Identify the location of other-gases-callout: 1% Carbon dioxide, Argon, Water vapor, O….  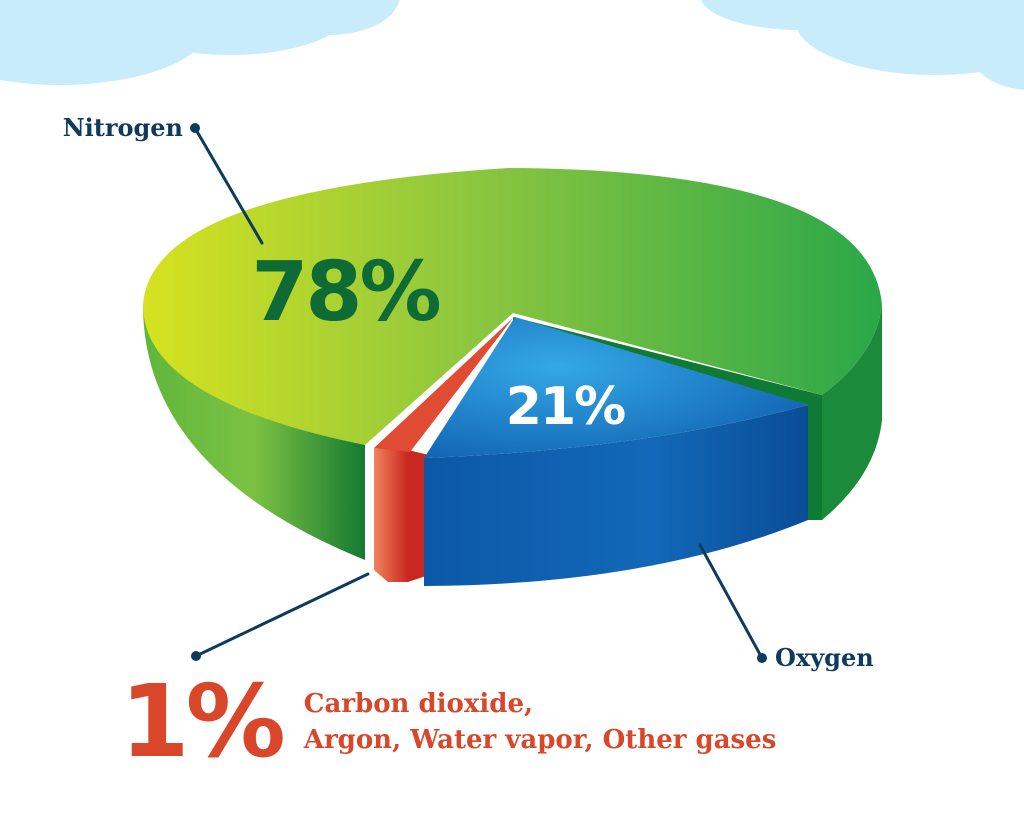
(448, 722).